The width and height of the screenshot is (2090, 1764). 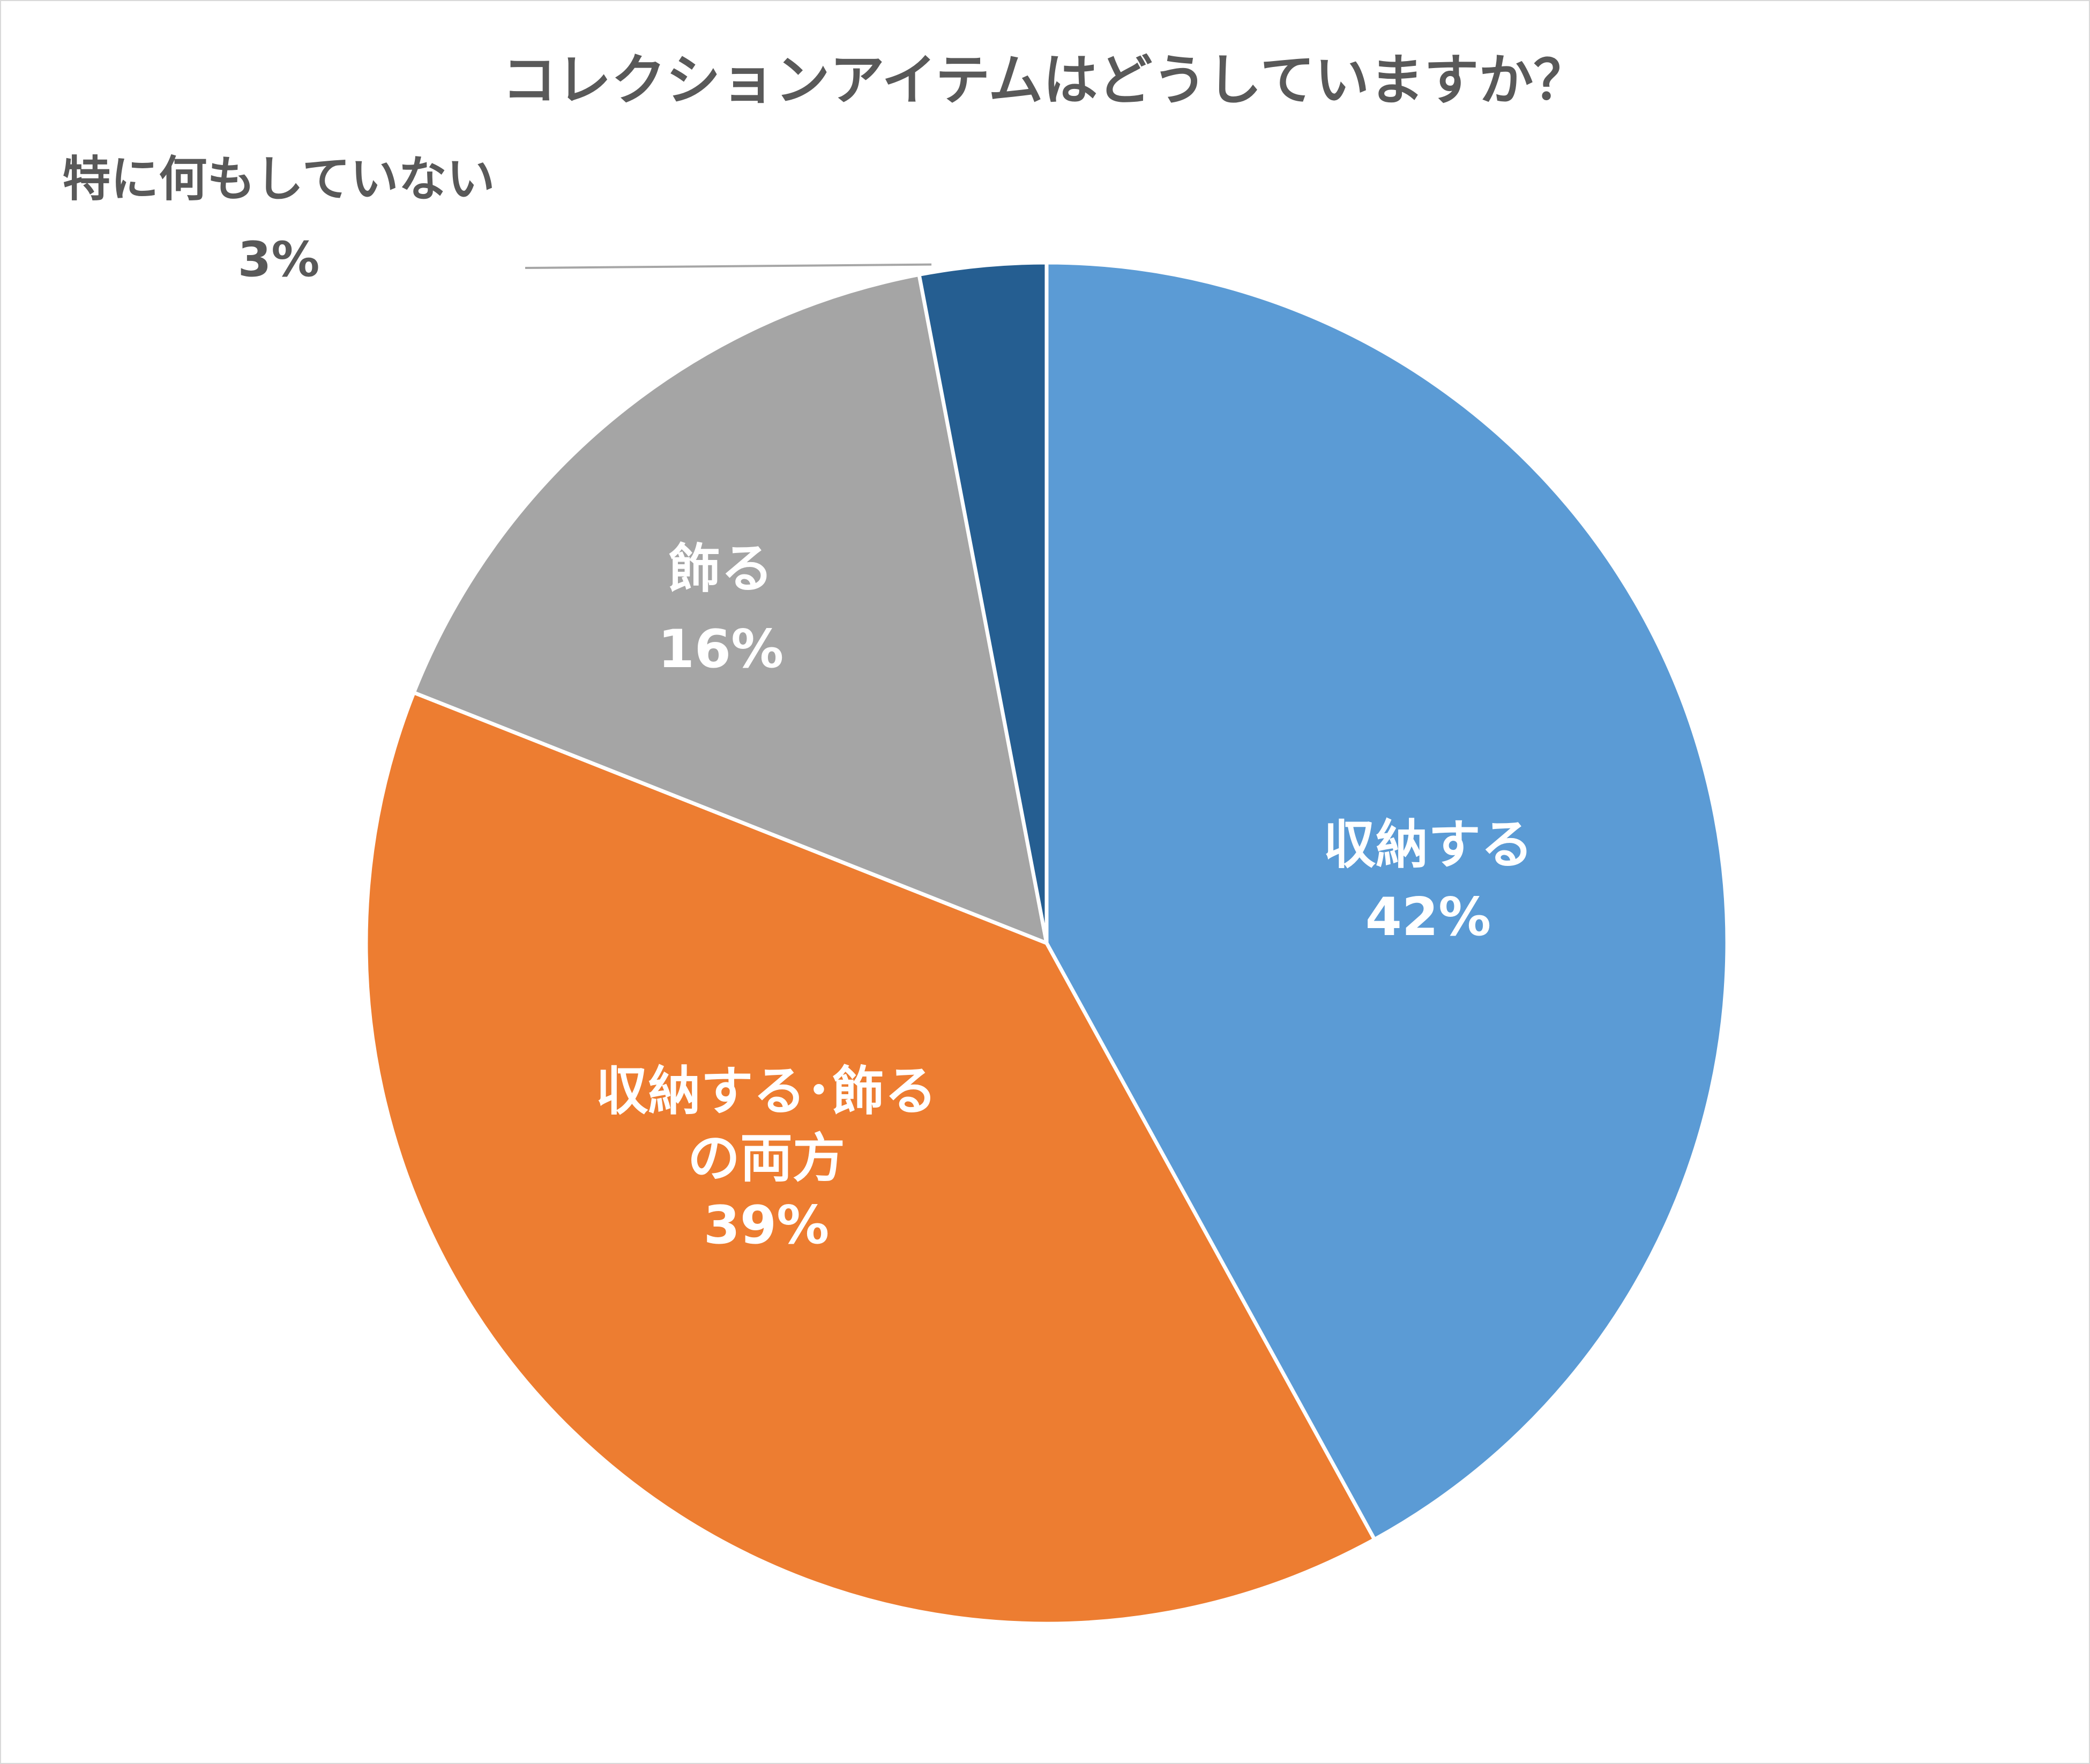 What do you see at coordinates (1428, 881) in the screenshot?
I see `slice-store-label: 収納する 42%` at bounding box center [1428, 881].